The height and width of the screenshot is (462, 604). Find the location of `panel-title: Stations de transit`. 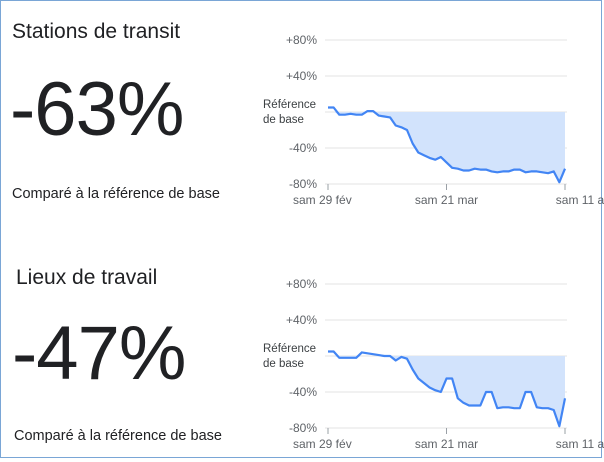

panel-title: Stations de transit is located at coordinates (96, 32).